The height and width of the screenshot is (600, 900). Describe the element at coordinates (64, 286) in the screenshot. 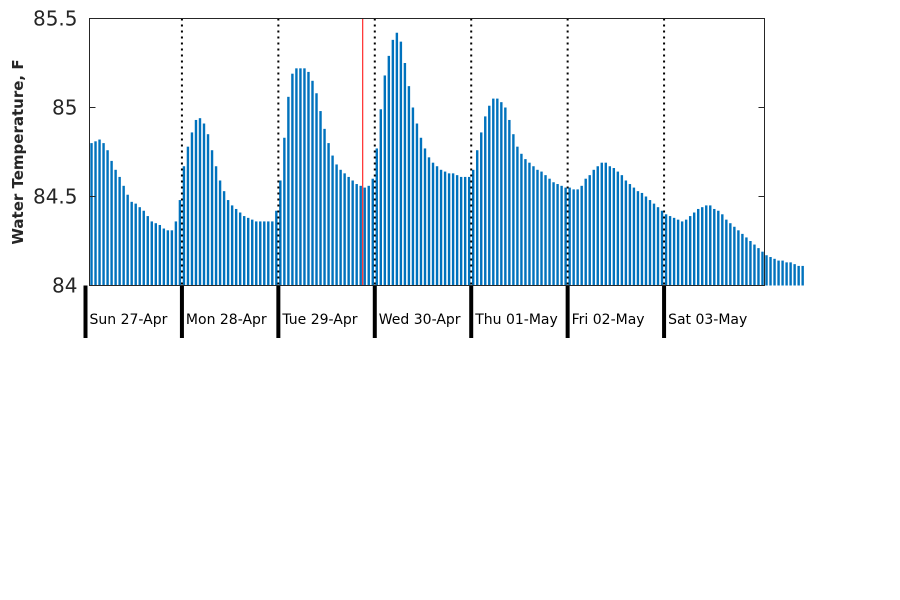

I see `y-tick-label: 84` at that location.